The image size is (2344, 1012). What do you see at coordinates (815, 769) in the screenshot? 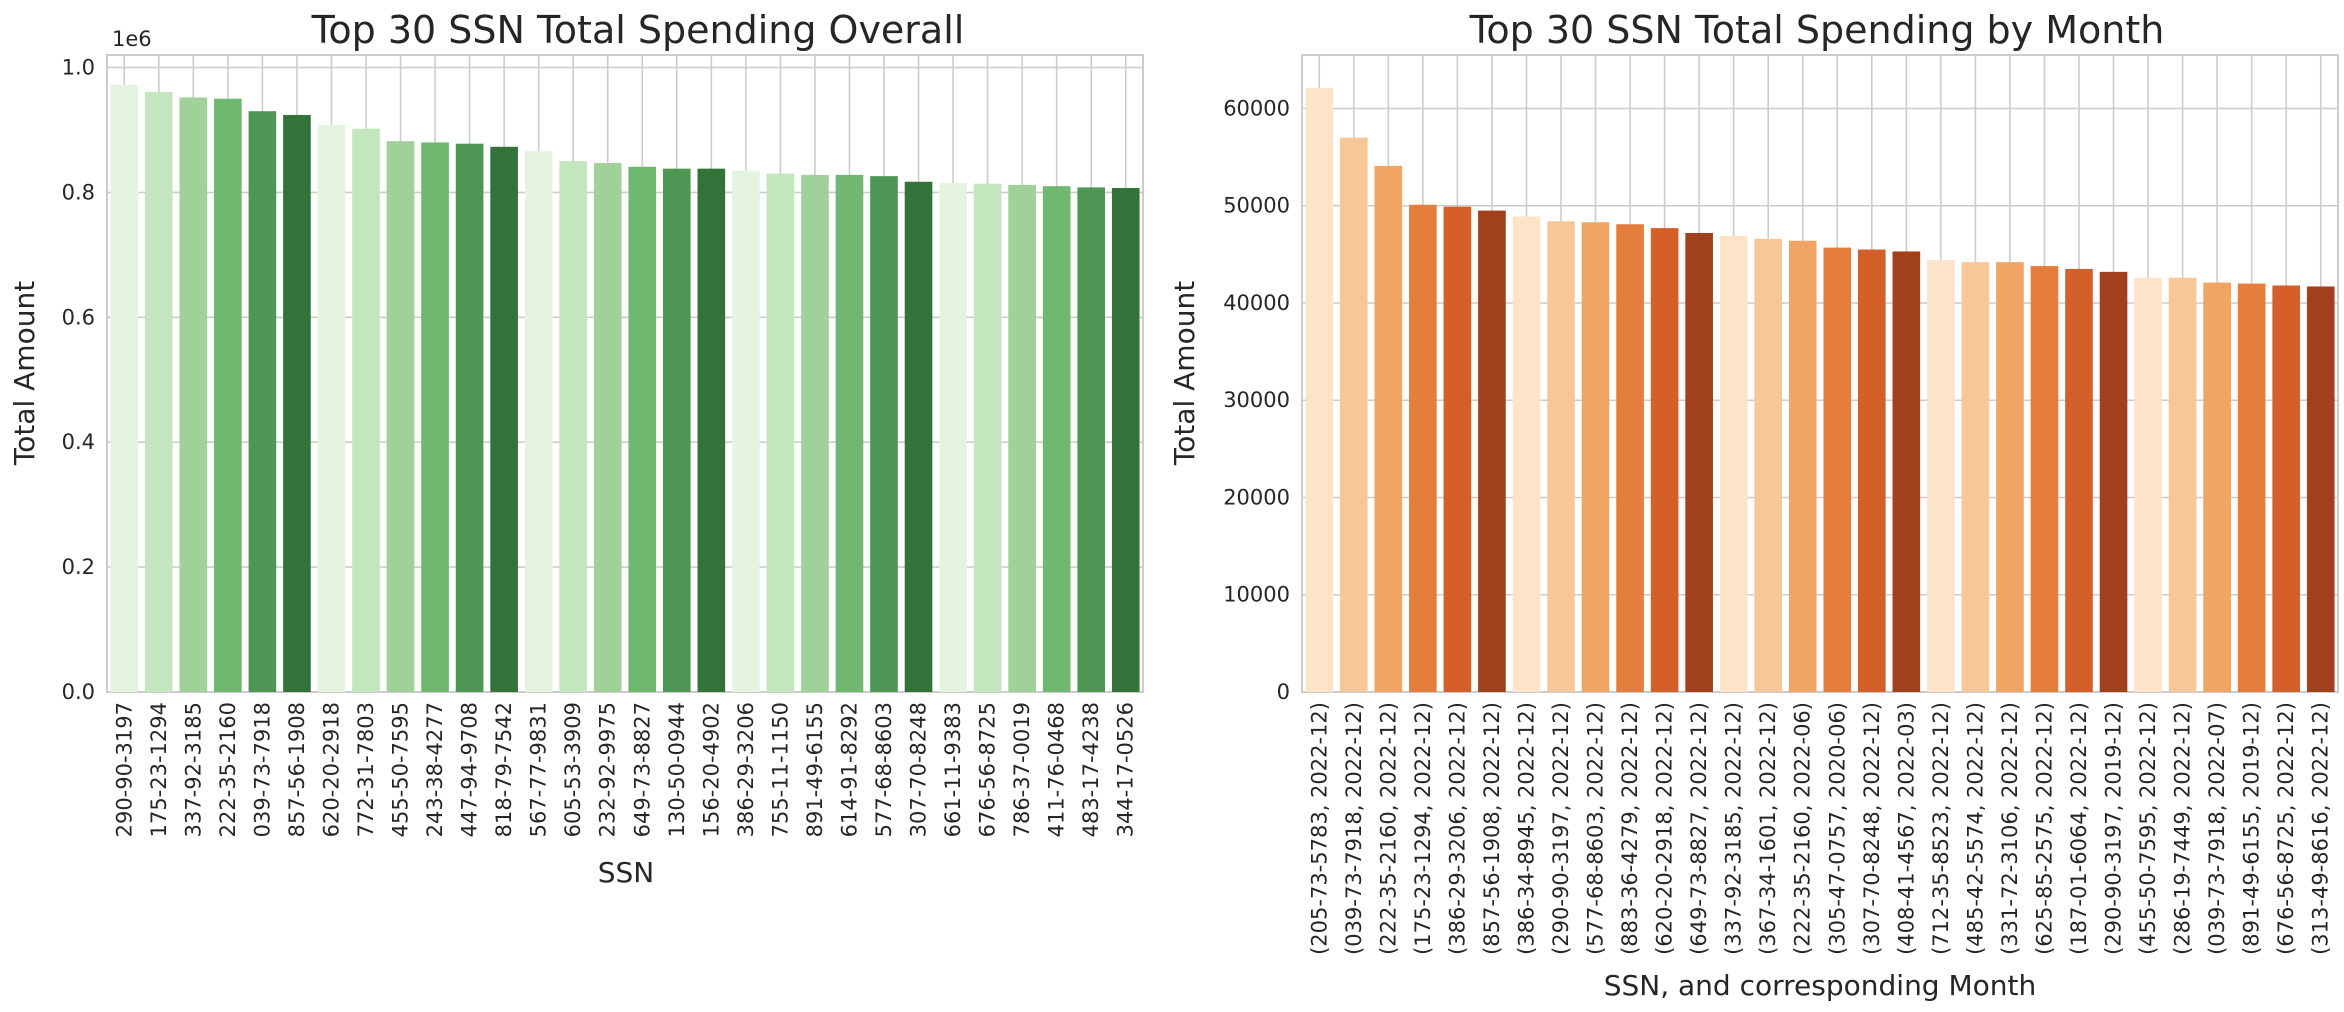
I see `x-tick-label: 891-49-6155` at bounding box center [815, 769].